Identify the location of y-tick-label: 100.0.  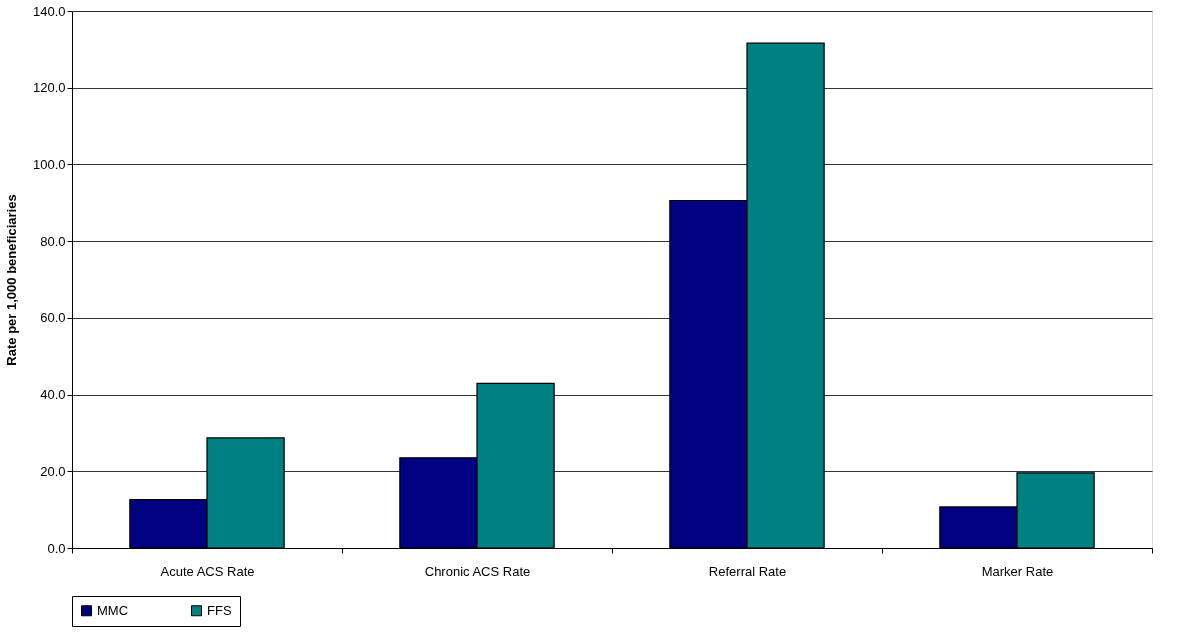
(49, 164).